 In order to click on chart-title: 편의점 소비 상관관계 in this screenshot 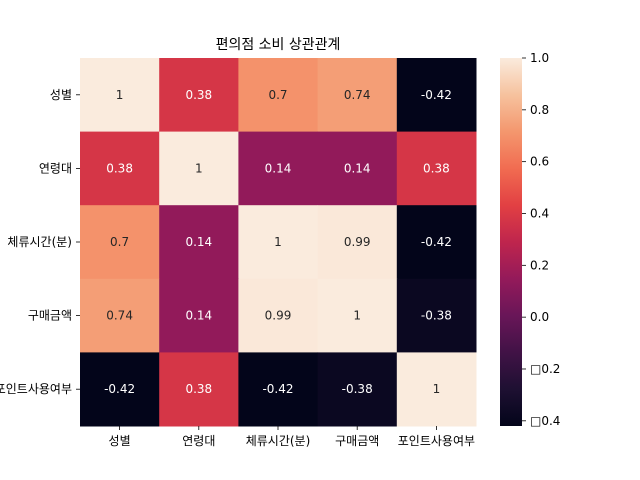, I will do `click(278, 45)`.